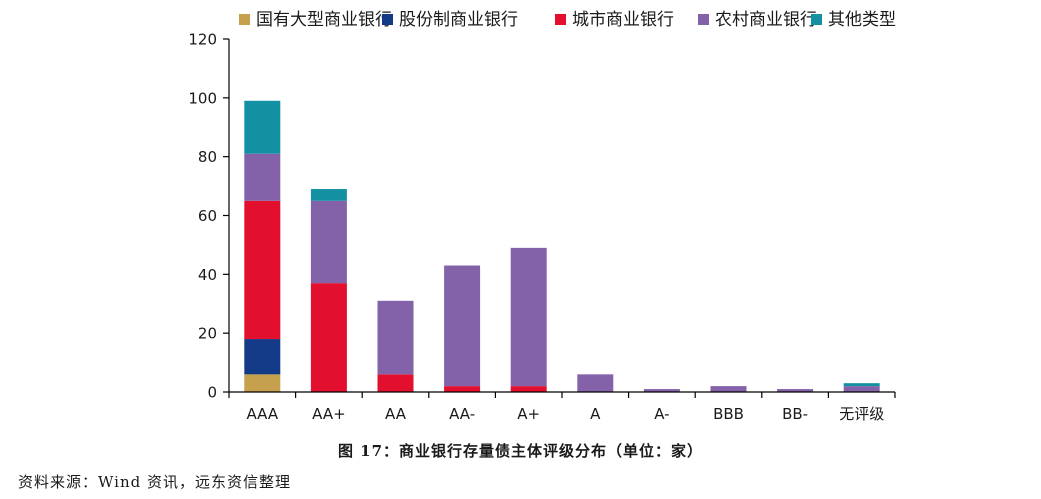 The height and width of the screenshot is (499, 1041). I want to click on figure-caption: 图 17：商业银行存量债主体评级分布（单位：家）, so click(520, 451).